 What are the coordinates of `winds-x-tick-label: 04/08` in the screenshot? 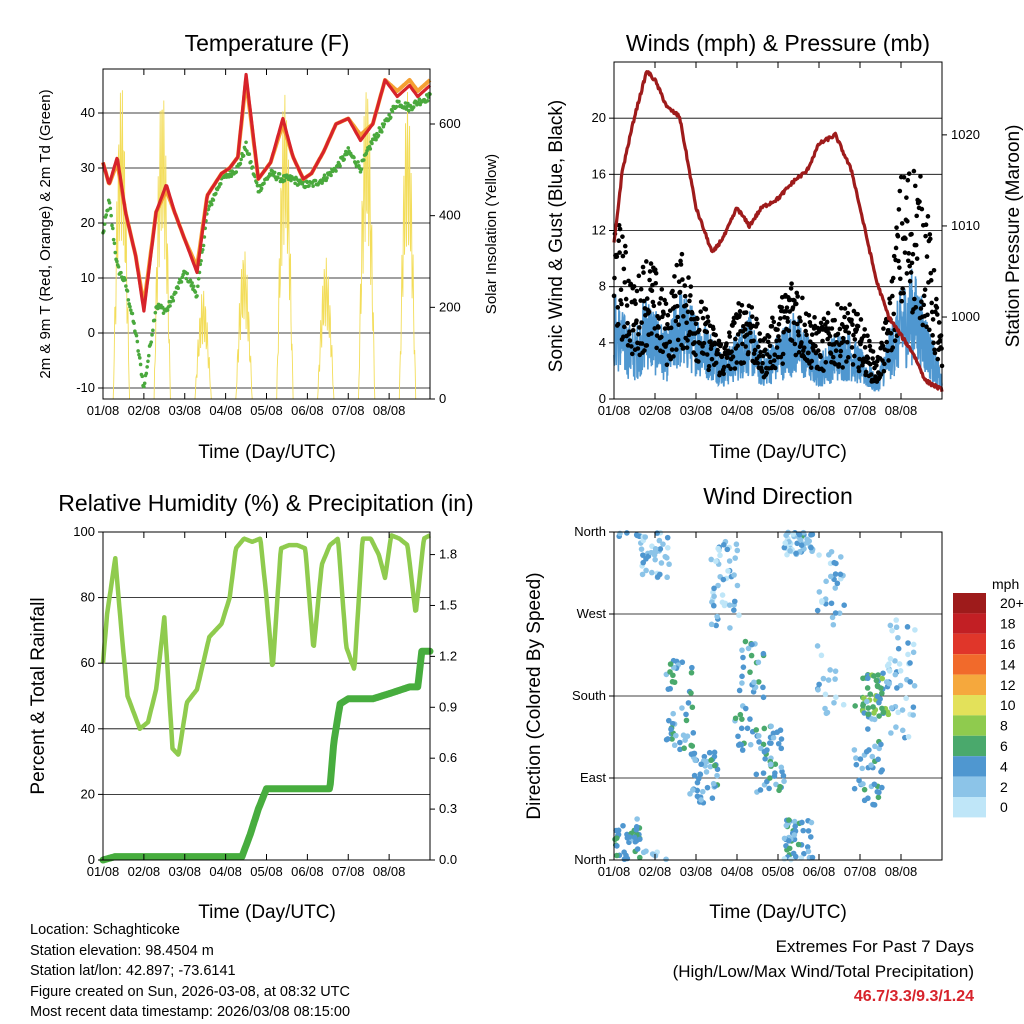 It's located at (737, 410).